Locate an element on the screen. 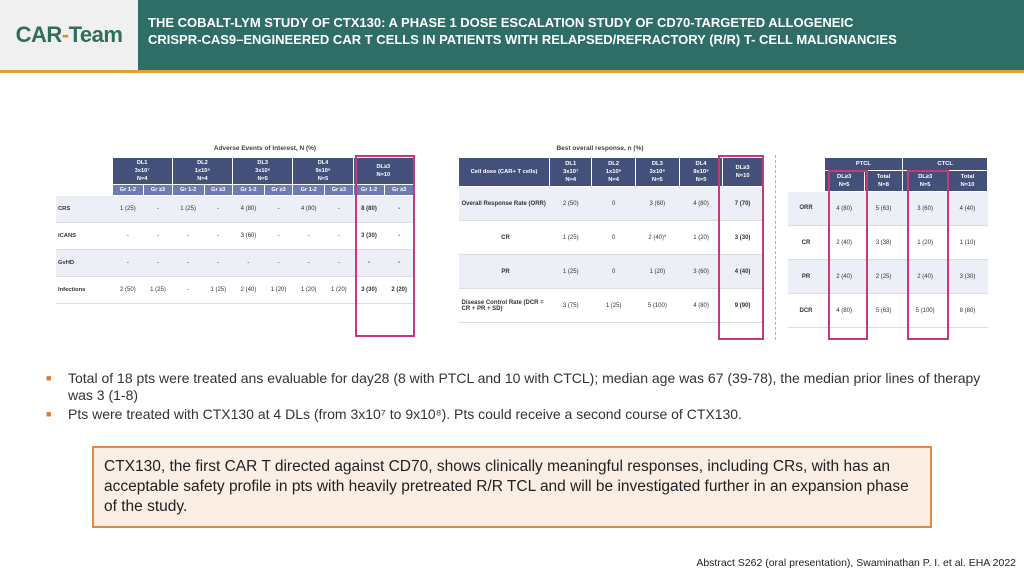  table-row: PR 1 (25) 0 1 (20) 3 (60) 4 (40) is located at coordinates (610, 271).